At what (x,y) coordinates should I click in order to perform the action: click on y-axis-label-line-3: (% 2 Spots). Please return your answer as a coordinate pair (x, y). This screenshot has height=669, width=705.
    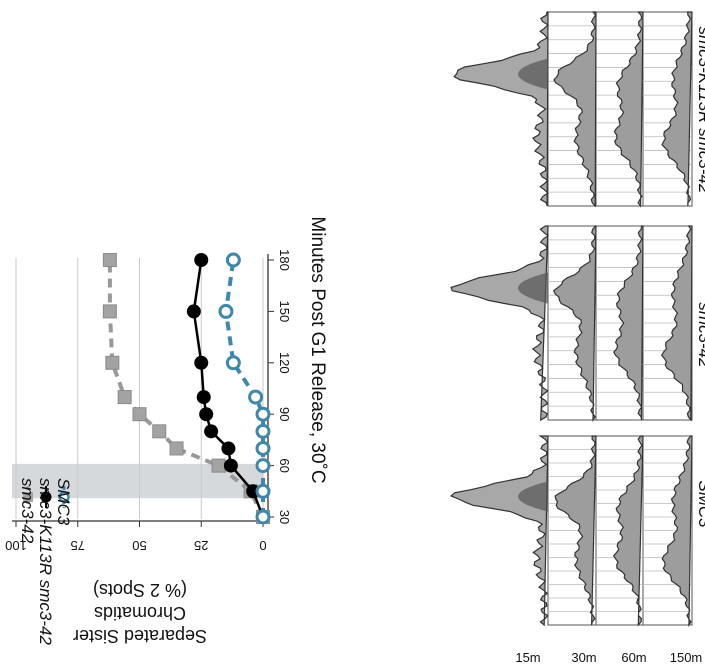
    Looking at the image, I should click on (140, 590).